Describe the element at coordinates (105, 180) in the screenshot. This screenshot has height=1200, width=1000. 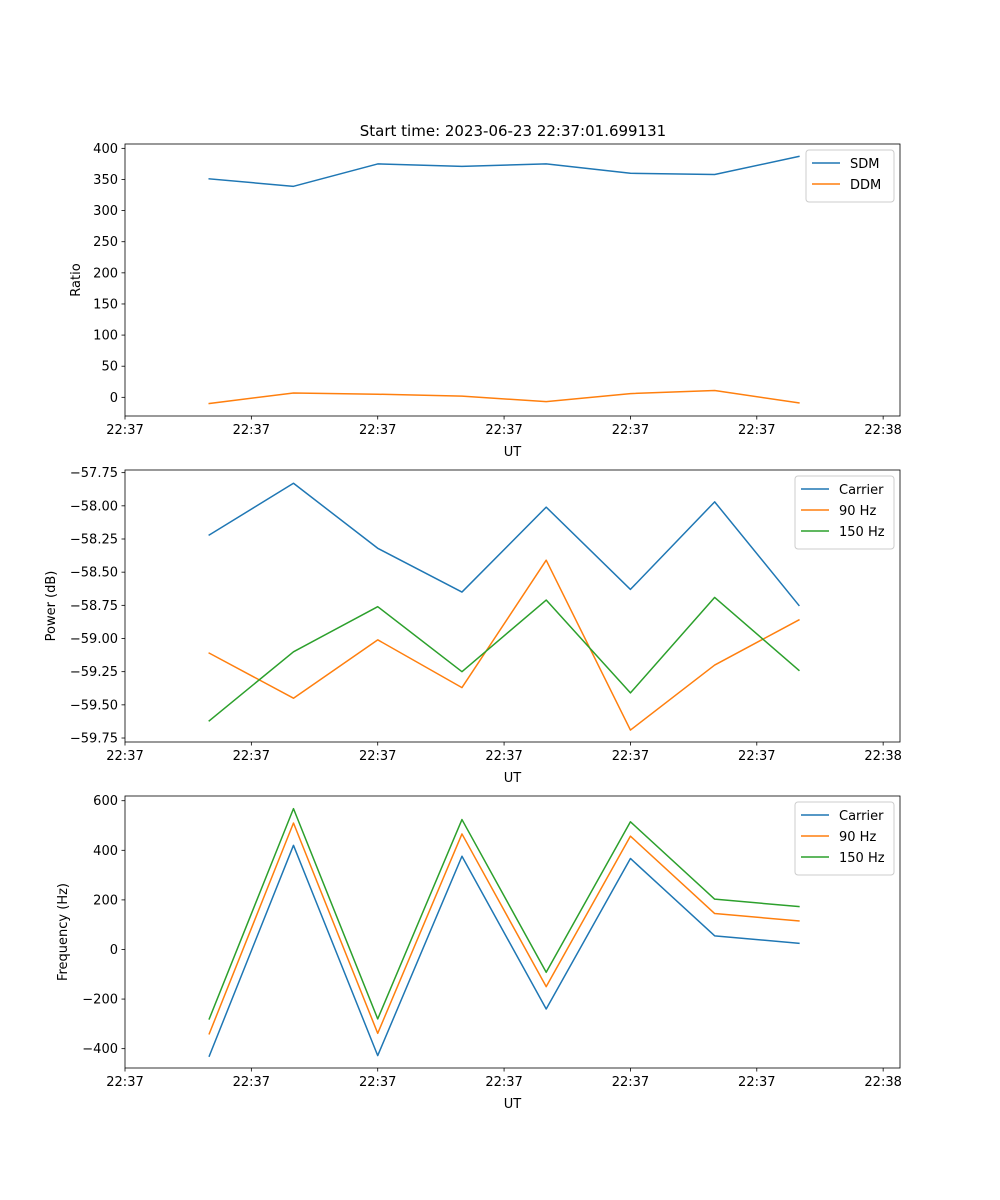
I see `y-tick-label: 350` at that location.